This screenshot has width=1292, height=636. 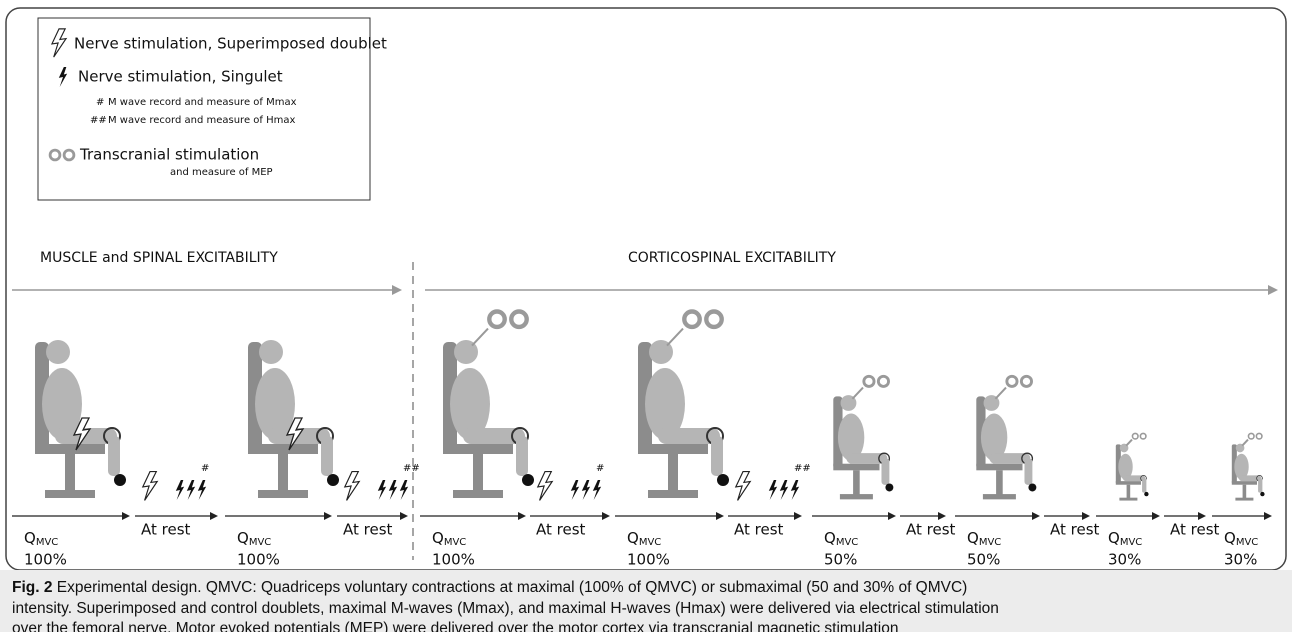 What do you see at coordinates (230, 44) in the screenshot?
I see `legend-text: Nerve stimulation, Superimposed doublet` at bounding box center [230, 44].